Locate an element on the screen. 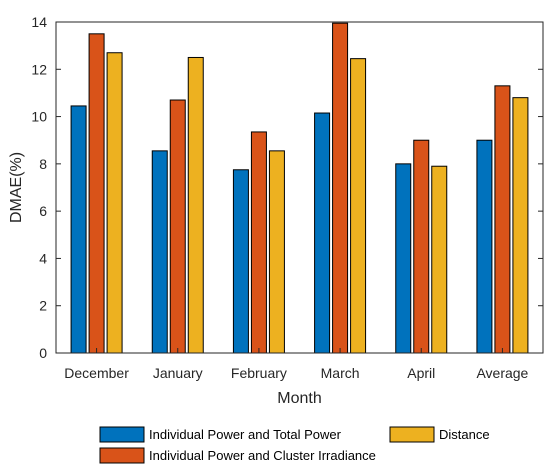 The image size is (550, 473). legend-swatch-individual-power-cluster-irradiance is located at coordinates (122, 455).